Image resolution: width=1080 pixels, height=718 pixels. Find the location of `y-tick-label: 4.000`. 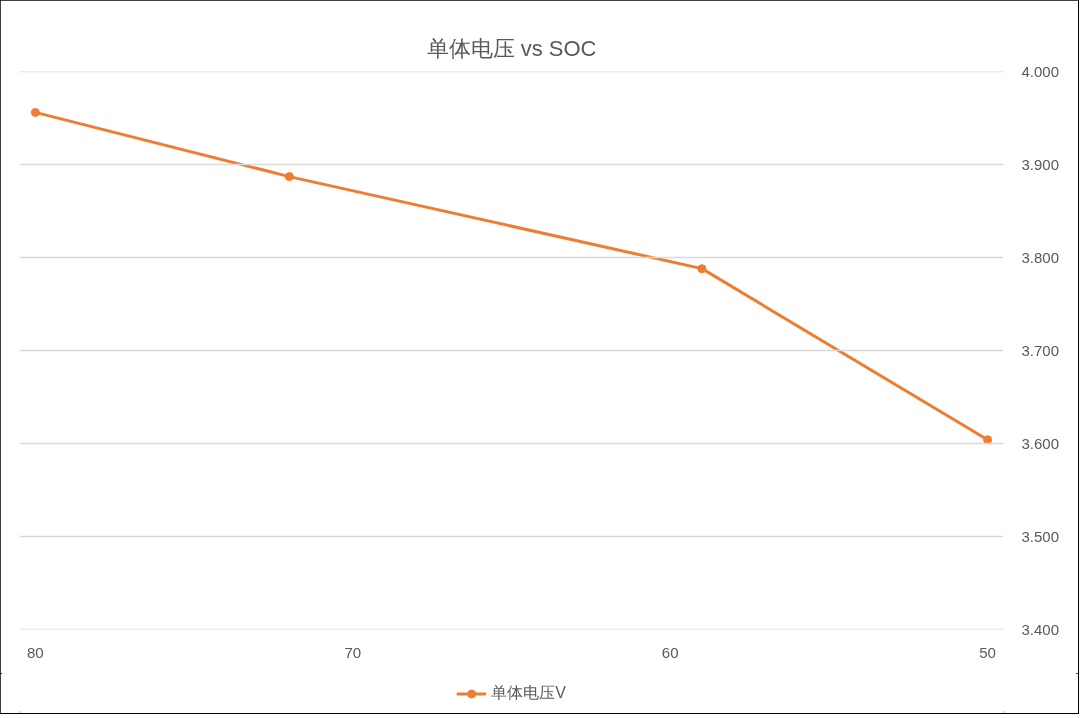

y-tick-label: 4.000 is located at coordinates (1040, 71).